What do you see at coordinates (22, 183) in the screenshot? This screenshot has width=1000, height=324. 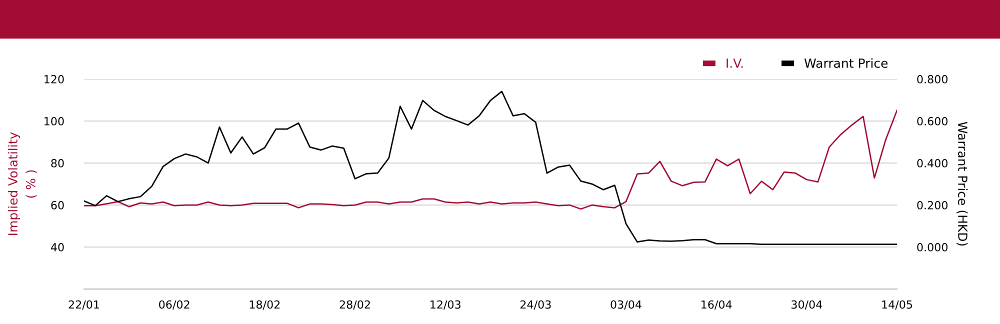 I see `y-axis-title: Implied Volatility ( % )` at bounding box center [22, 183].